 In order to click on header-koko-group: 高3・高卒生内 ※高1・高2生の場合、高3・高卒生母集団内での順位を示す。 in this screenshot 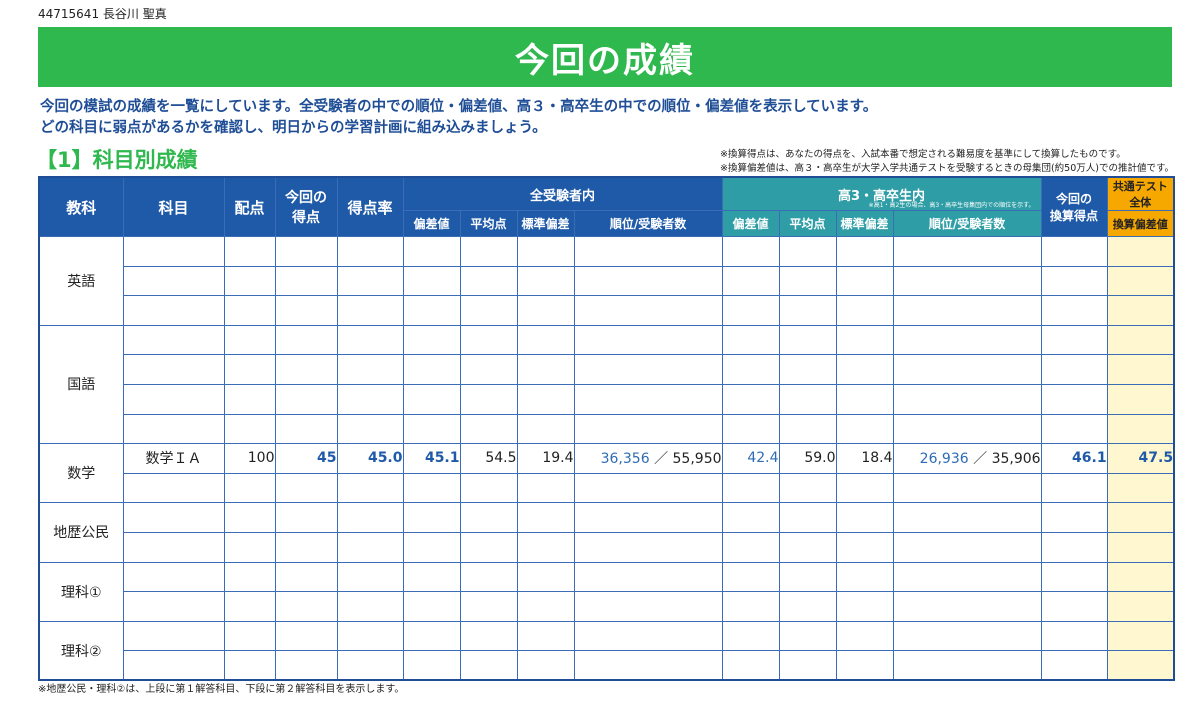, I will do `click(881, 193)`.